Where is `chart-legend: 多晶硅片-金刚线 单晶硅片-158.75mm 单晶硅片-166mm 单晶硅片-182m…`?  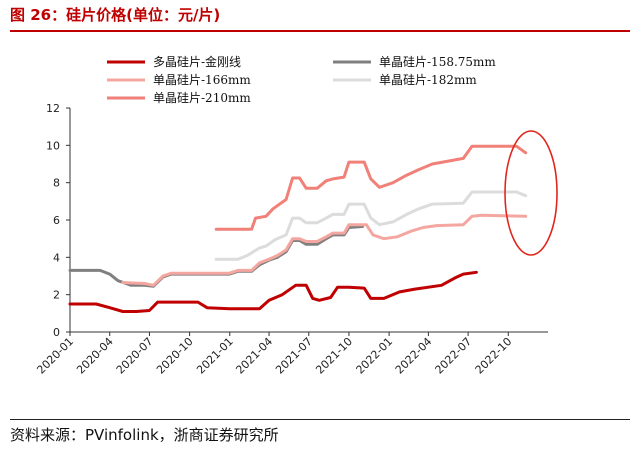 chart-legend: 多晶硅片-金刚线 单晶硅片-158.75mm 单晶硅片-166mm 单晶硅片-182m… is located at coordinates (301, 79).